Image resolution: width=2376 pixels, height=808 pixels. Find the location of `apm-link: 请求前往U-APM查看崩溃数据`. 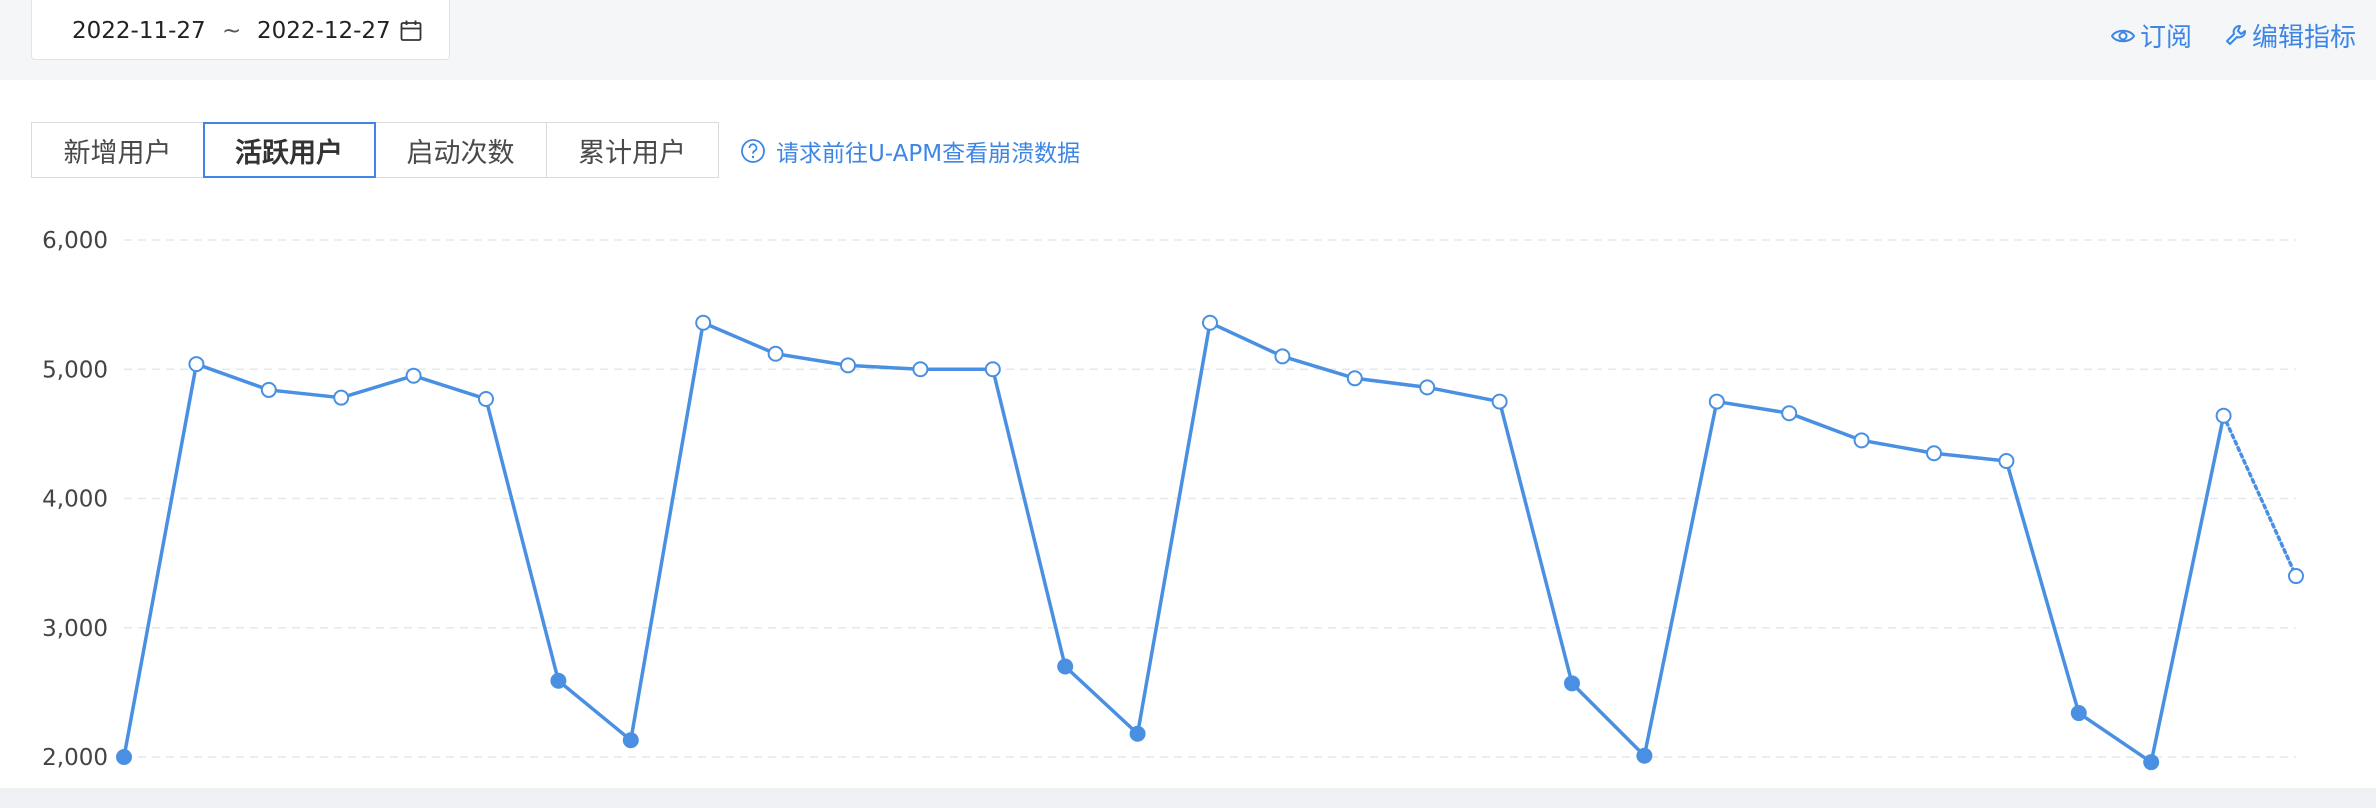

apm-link: 请求前往U-APM查看崩溃数据 is located at coordinates (910, 151).